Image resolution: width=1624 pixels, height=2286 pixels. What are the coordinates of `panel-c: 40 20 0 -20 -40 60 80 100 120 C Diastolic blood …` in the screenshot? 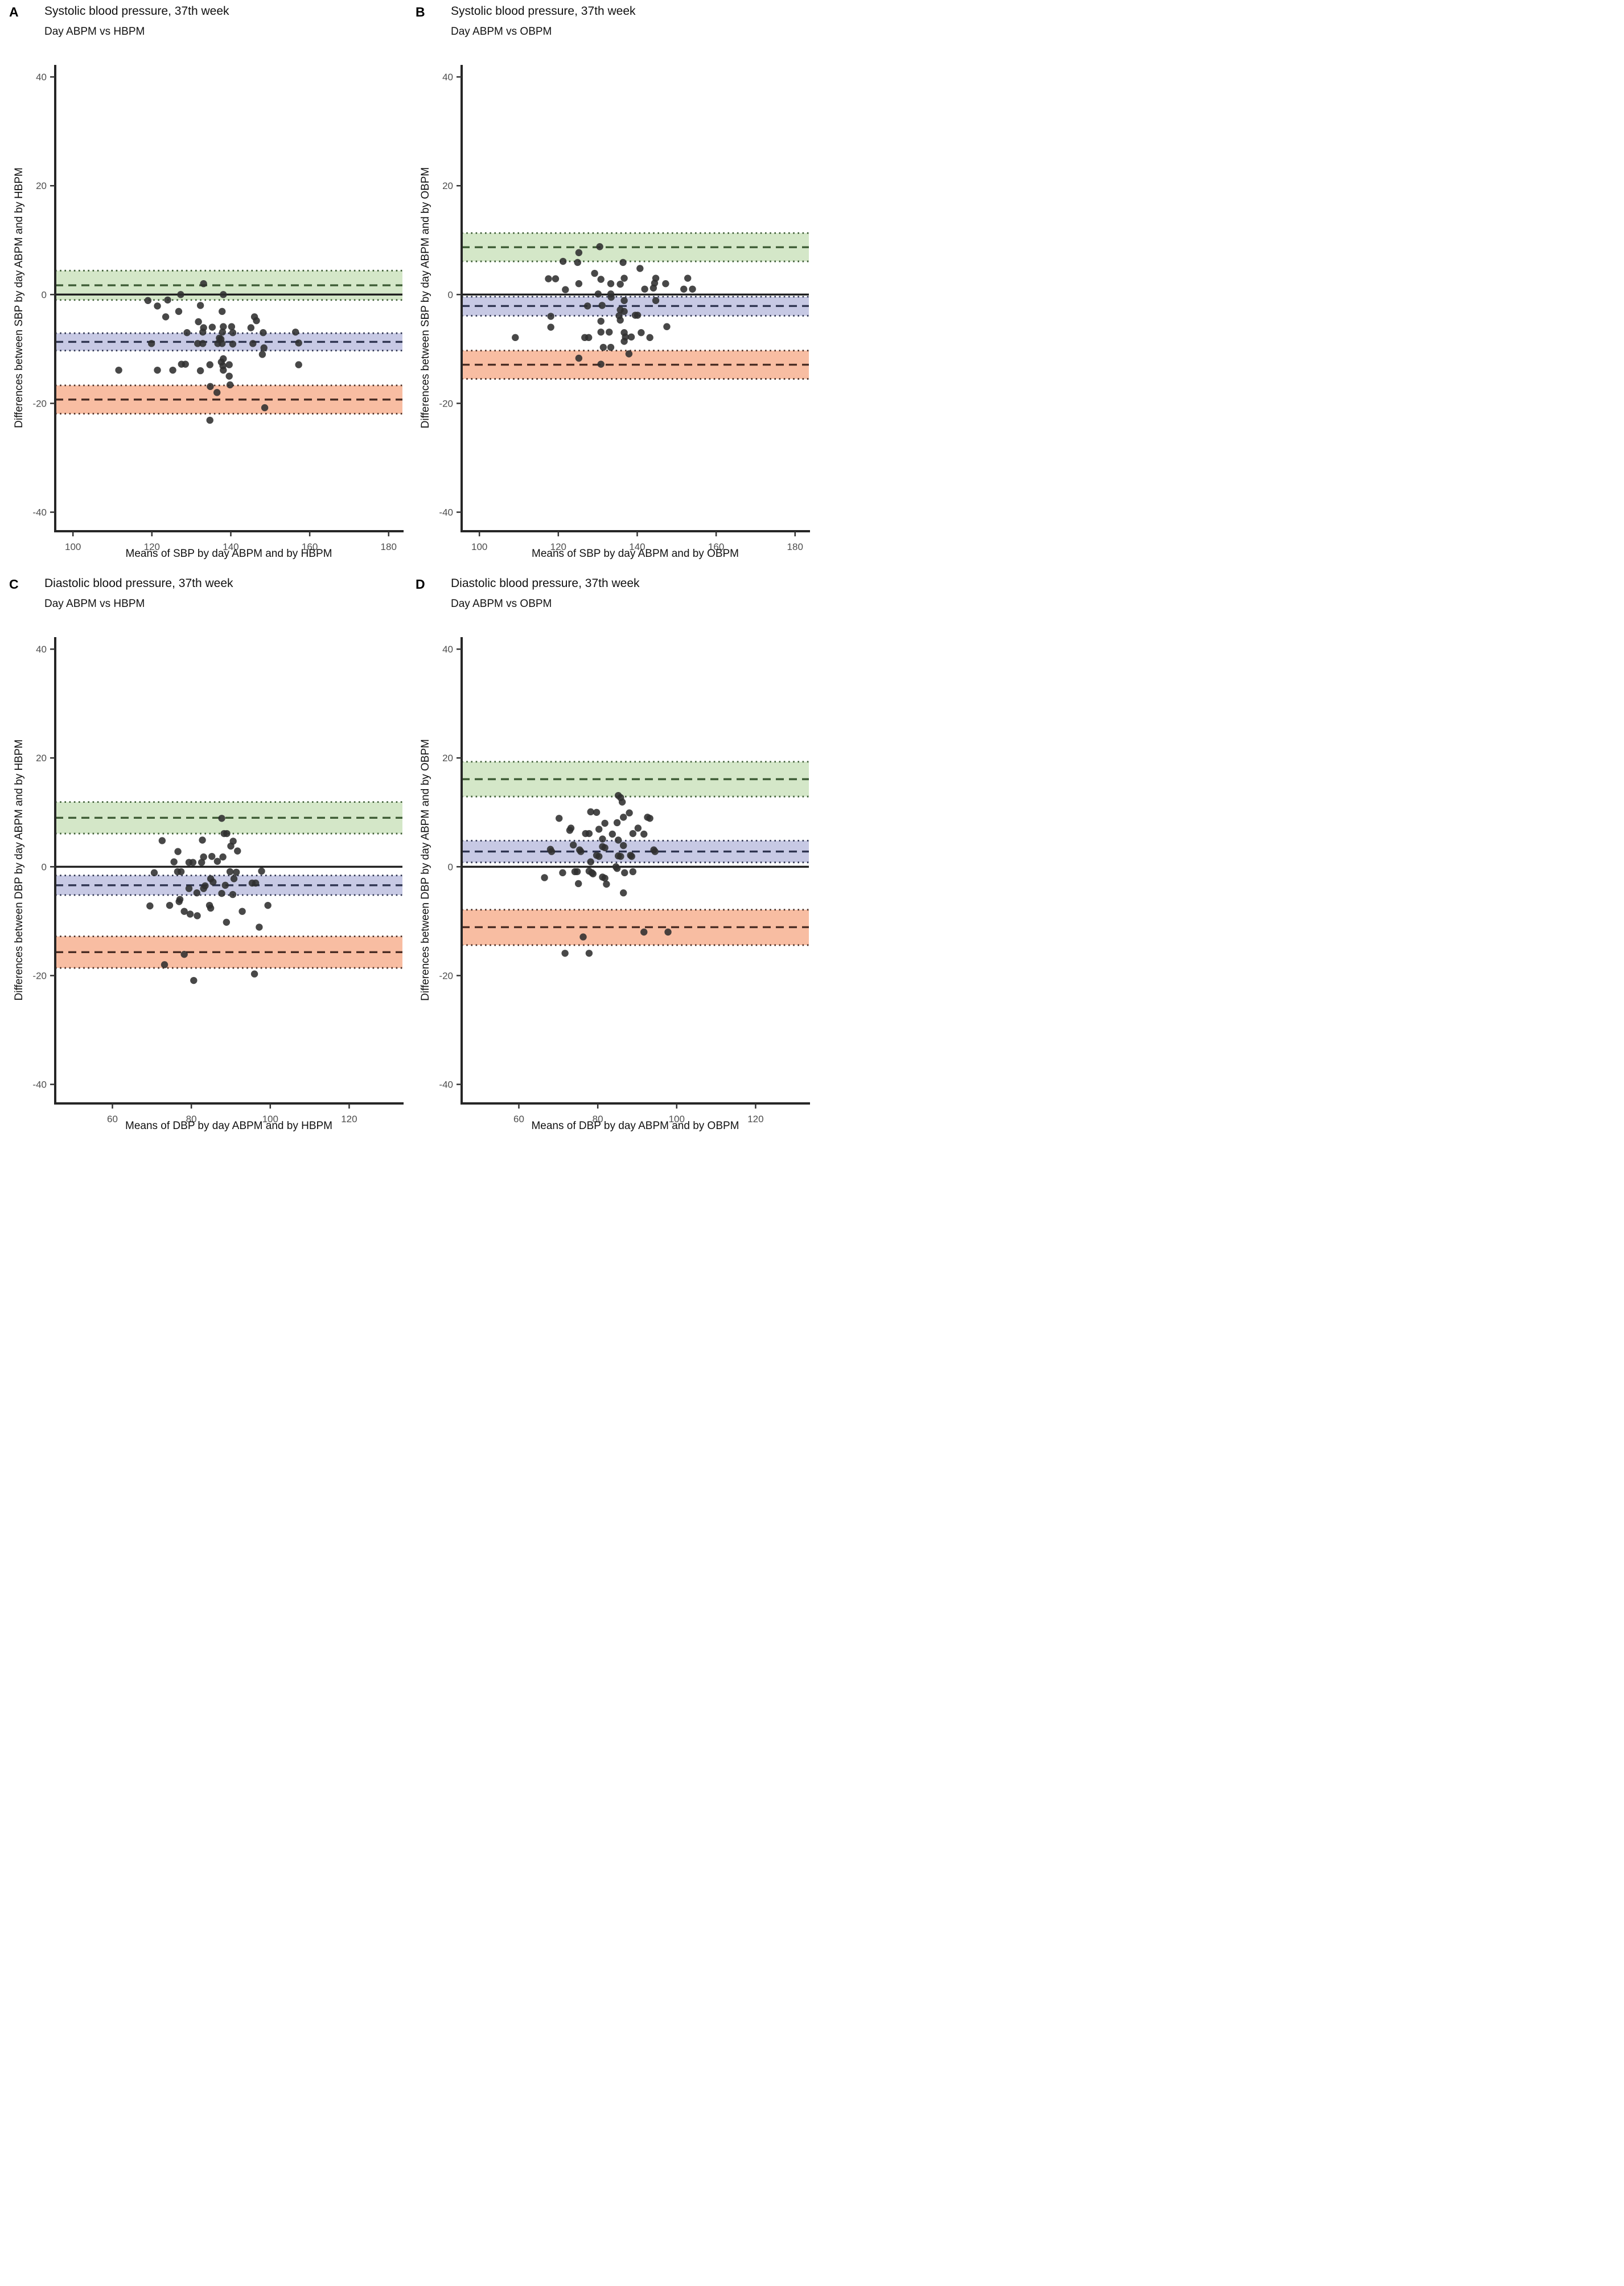 It's located at (203, 857).